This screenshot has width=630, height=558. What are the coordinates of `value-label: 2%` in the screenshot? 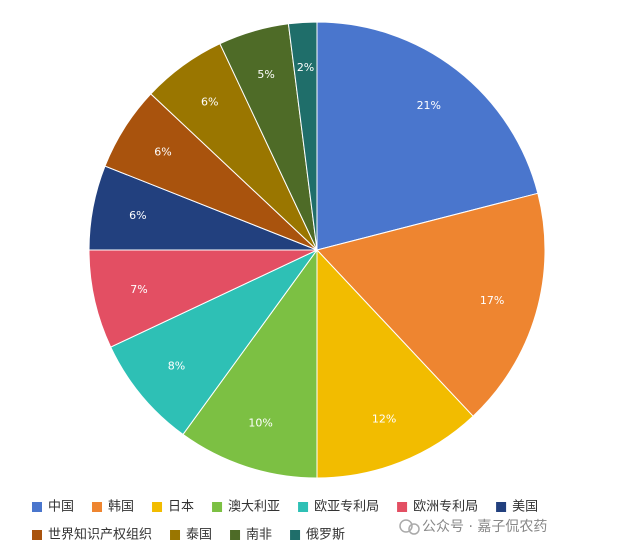 It's located at (305, 67).